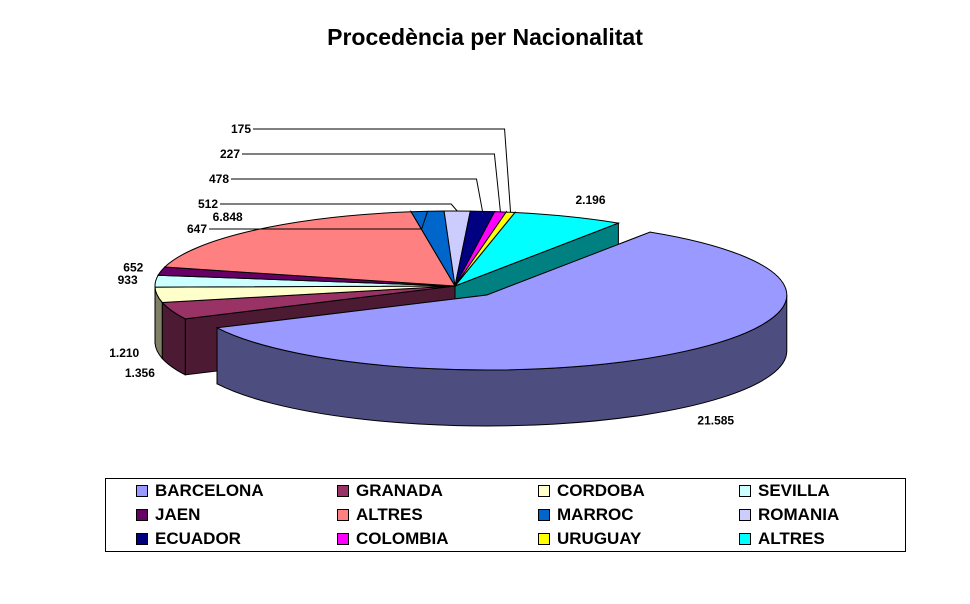  I want to click on legend-item-romania-7: ROMANIA, so click(789, 515).